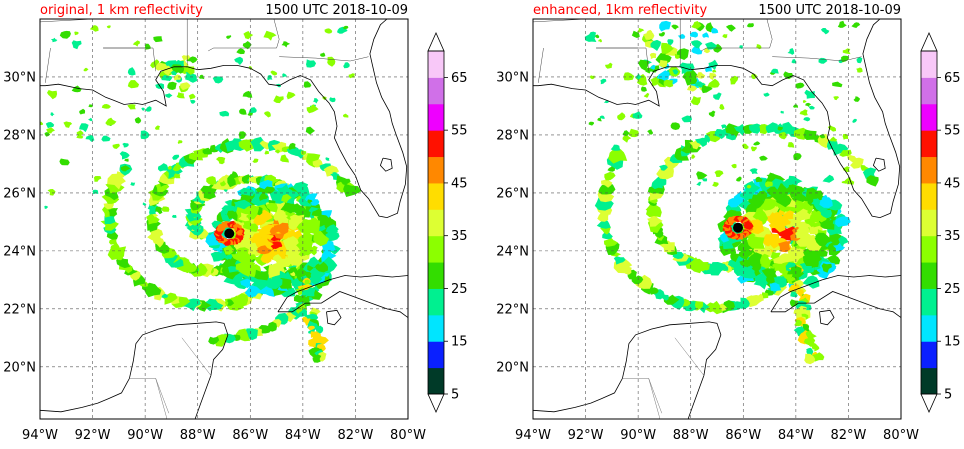  I want to click on colorbar-frame, so click(929, 222).